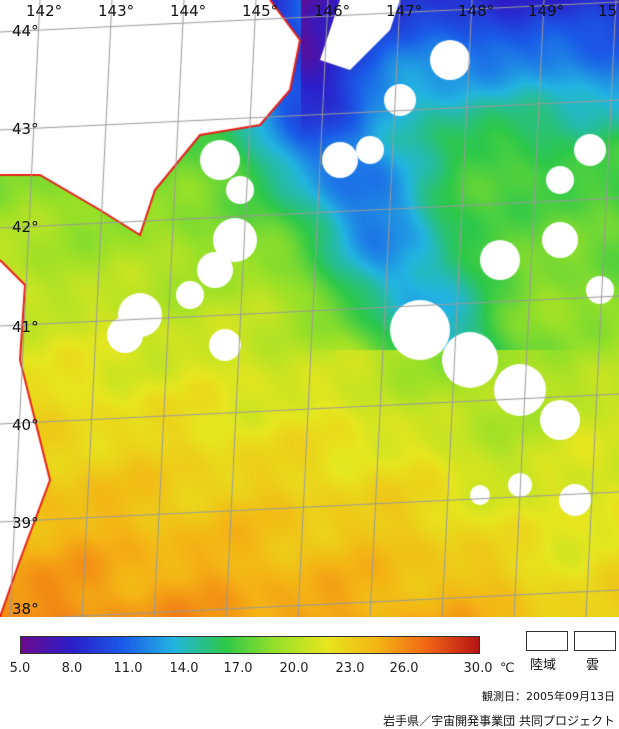 Image resolution: width=619 pixels, height=729 pixels. Describe the element at coordinates (608, 11) in the screenshot. I see `lon-label-150: 15` at that location.